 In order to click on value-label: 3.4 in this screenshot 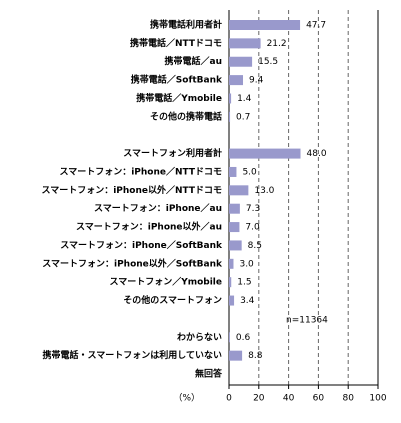, I will do `click(247, 301)`.